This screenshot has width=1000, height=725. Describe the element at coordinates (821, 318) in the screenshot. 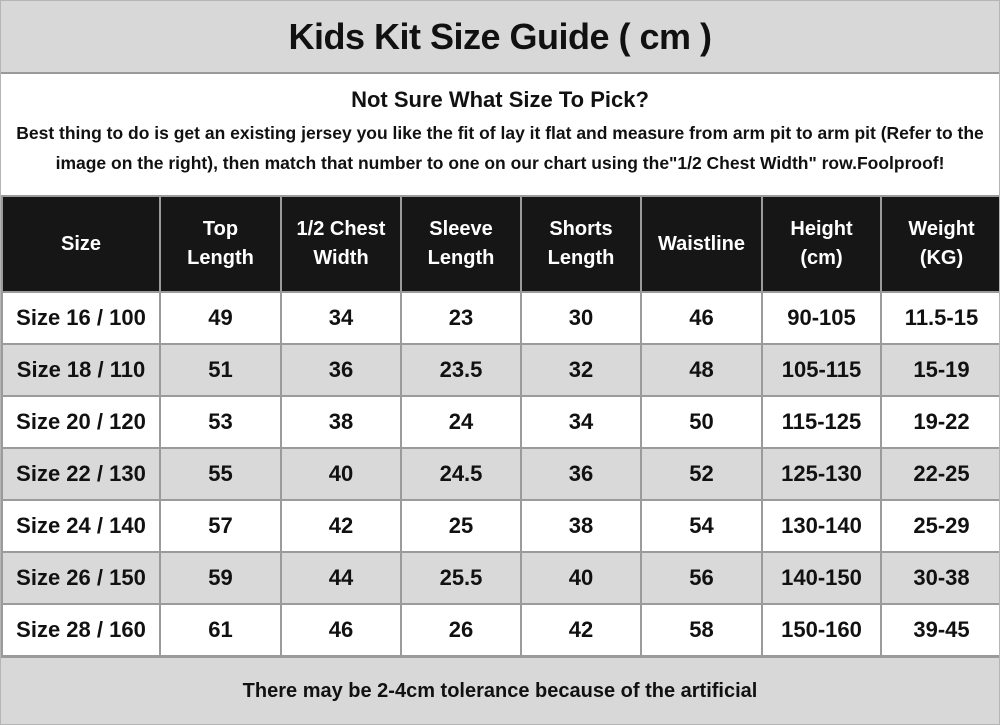

I see `measurement-cell: 90-105` at that location.